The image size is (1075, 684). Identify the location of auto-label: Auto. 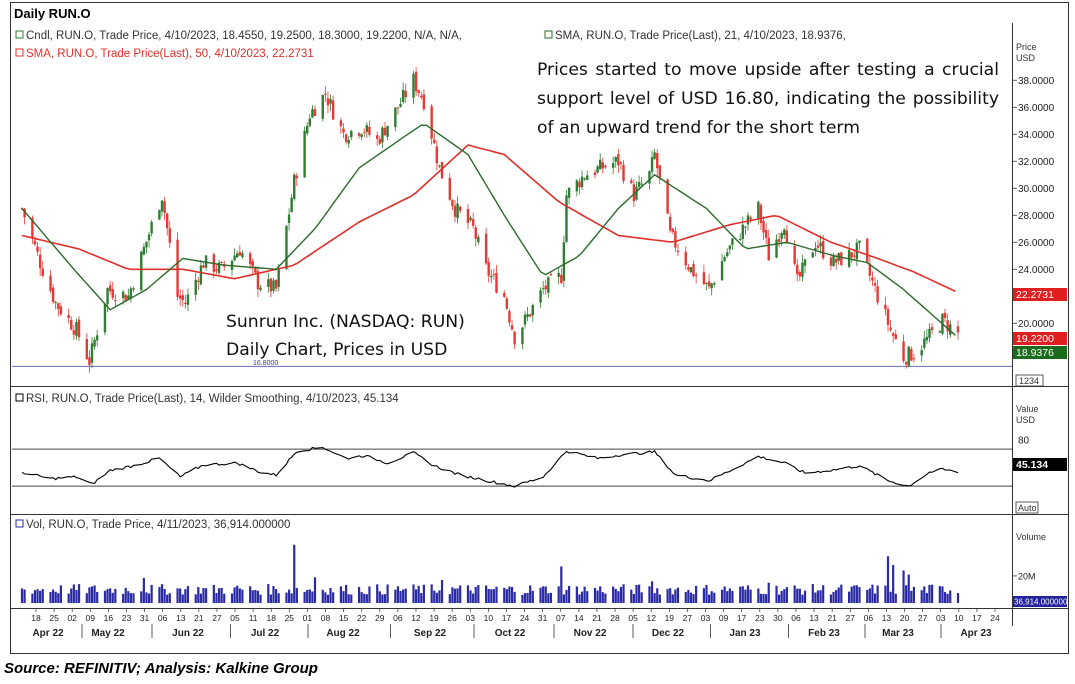
(1027, 508).